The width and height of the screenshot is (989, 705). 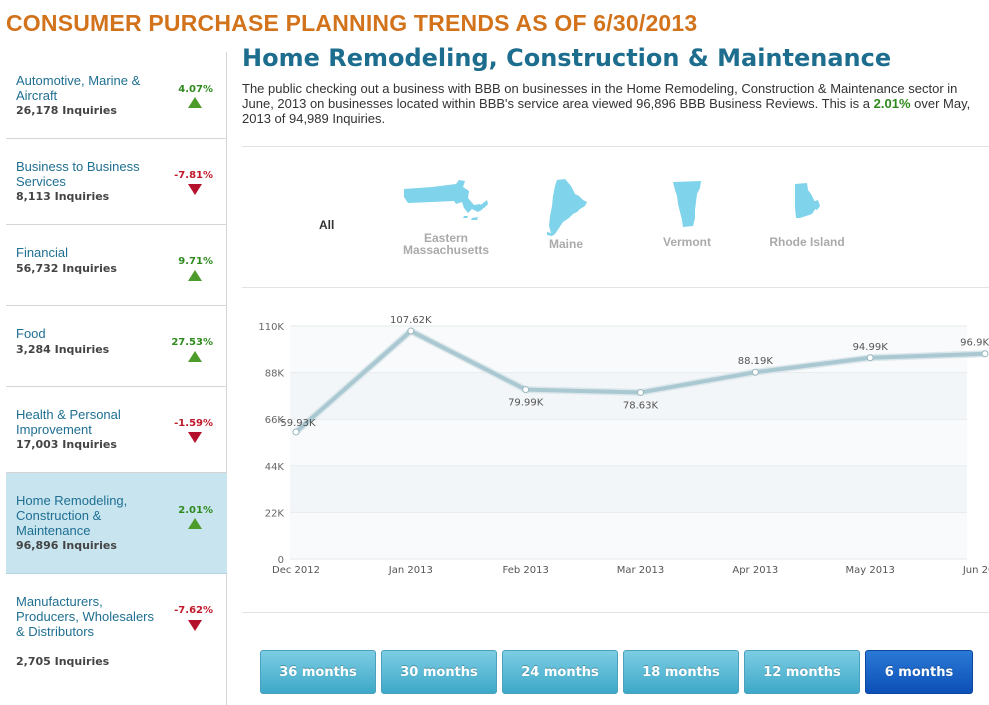 I want to click on data-label: 59.93K, so click(x=298, y=423).